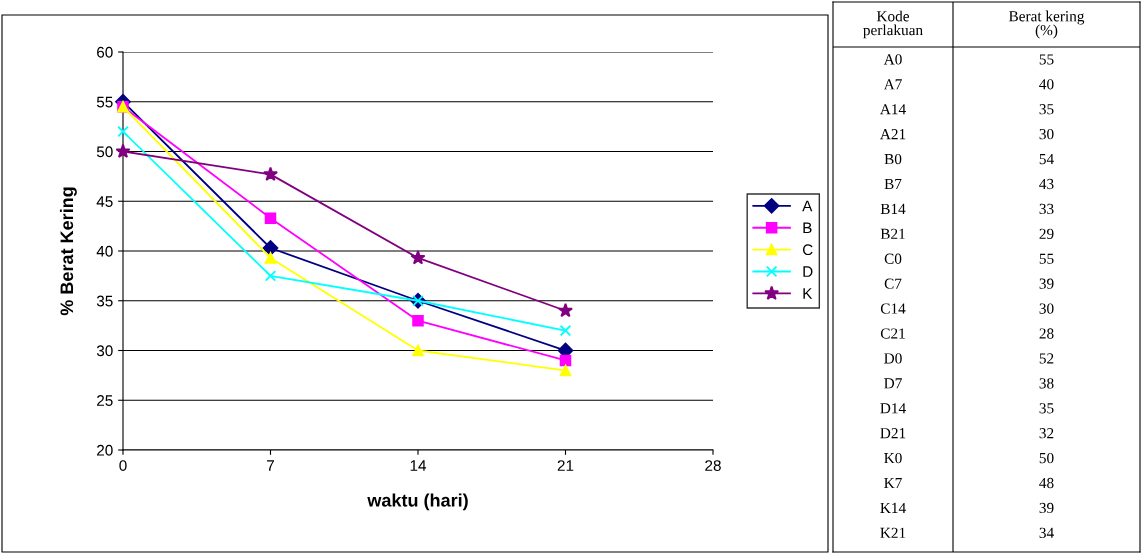 The image size is (1145, 557). Describe the element at coordinates (807, 250) in the screenshot. I see `legend-label: C` at that location.